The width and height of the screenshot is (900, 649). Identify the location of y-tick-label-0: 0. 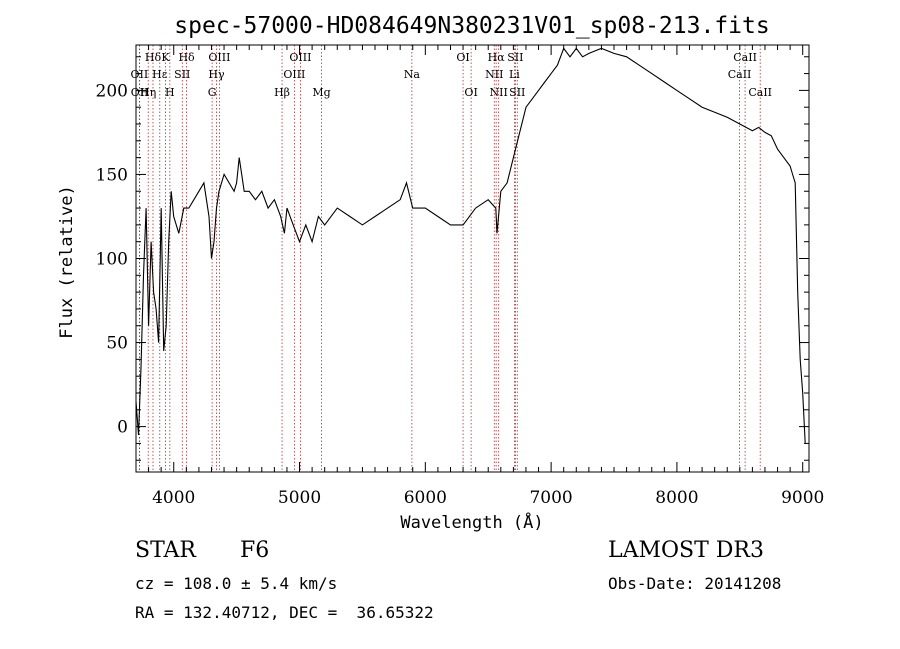
(122, 428).